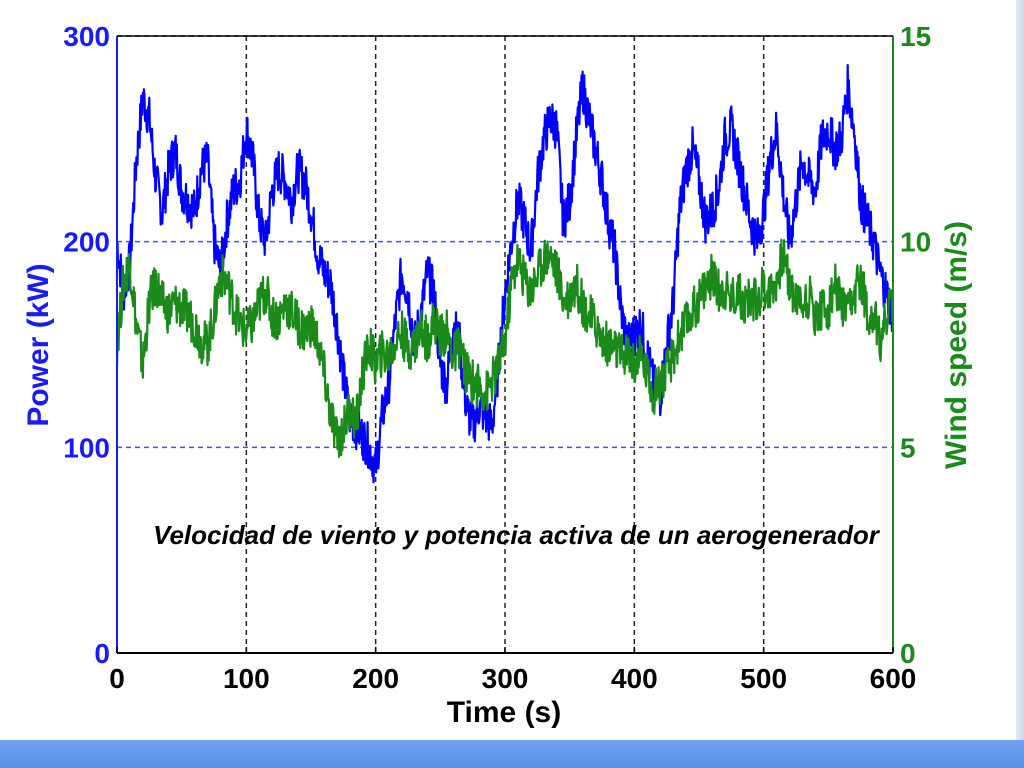 The width and height of the screenshot is (1024, 768). What do you see at coordinates (505, 678) in the screenshot?
I see `x-tick-label: 300` at bounding box center [505, 678].